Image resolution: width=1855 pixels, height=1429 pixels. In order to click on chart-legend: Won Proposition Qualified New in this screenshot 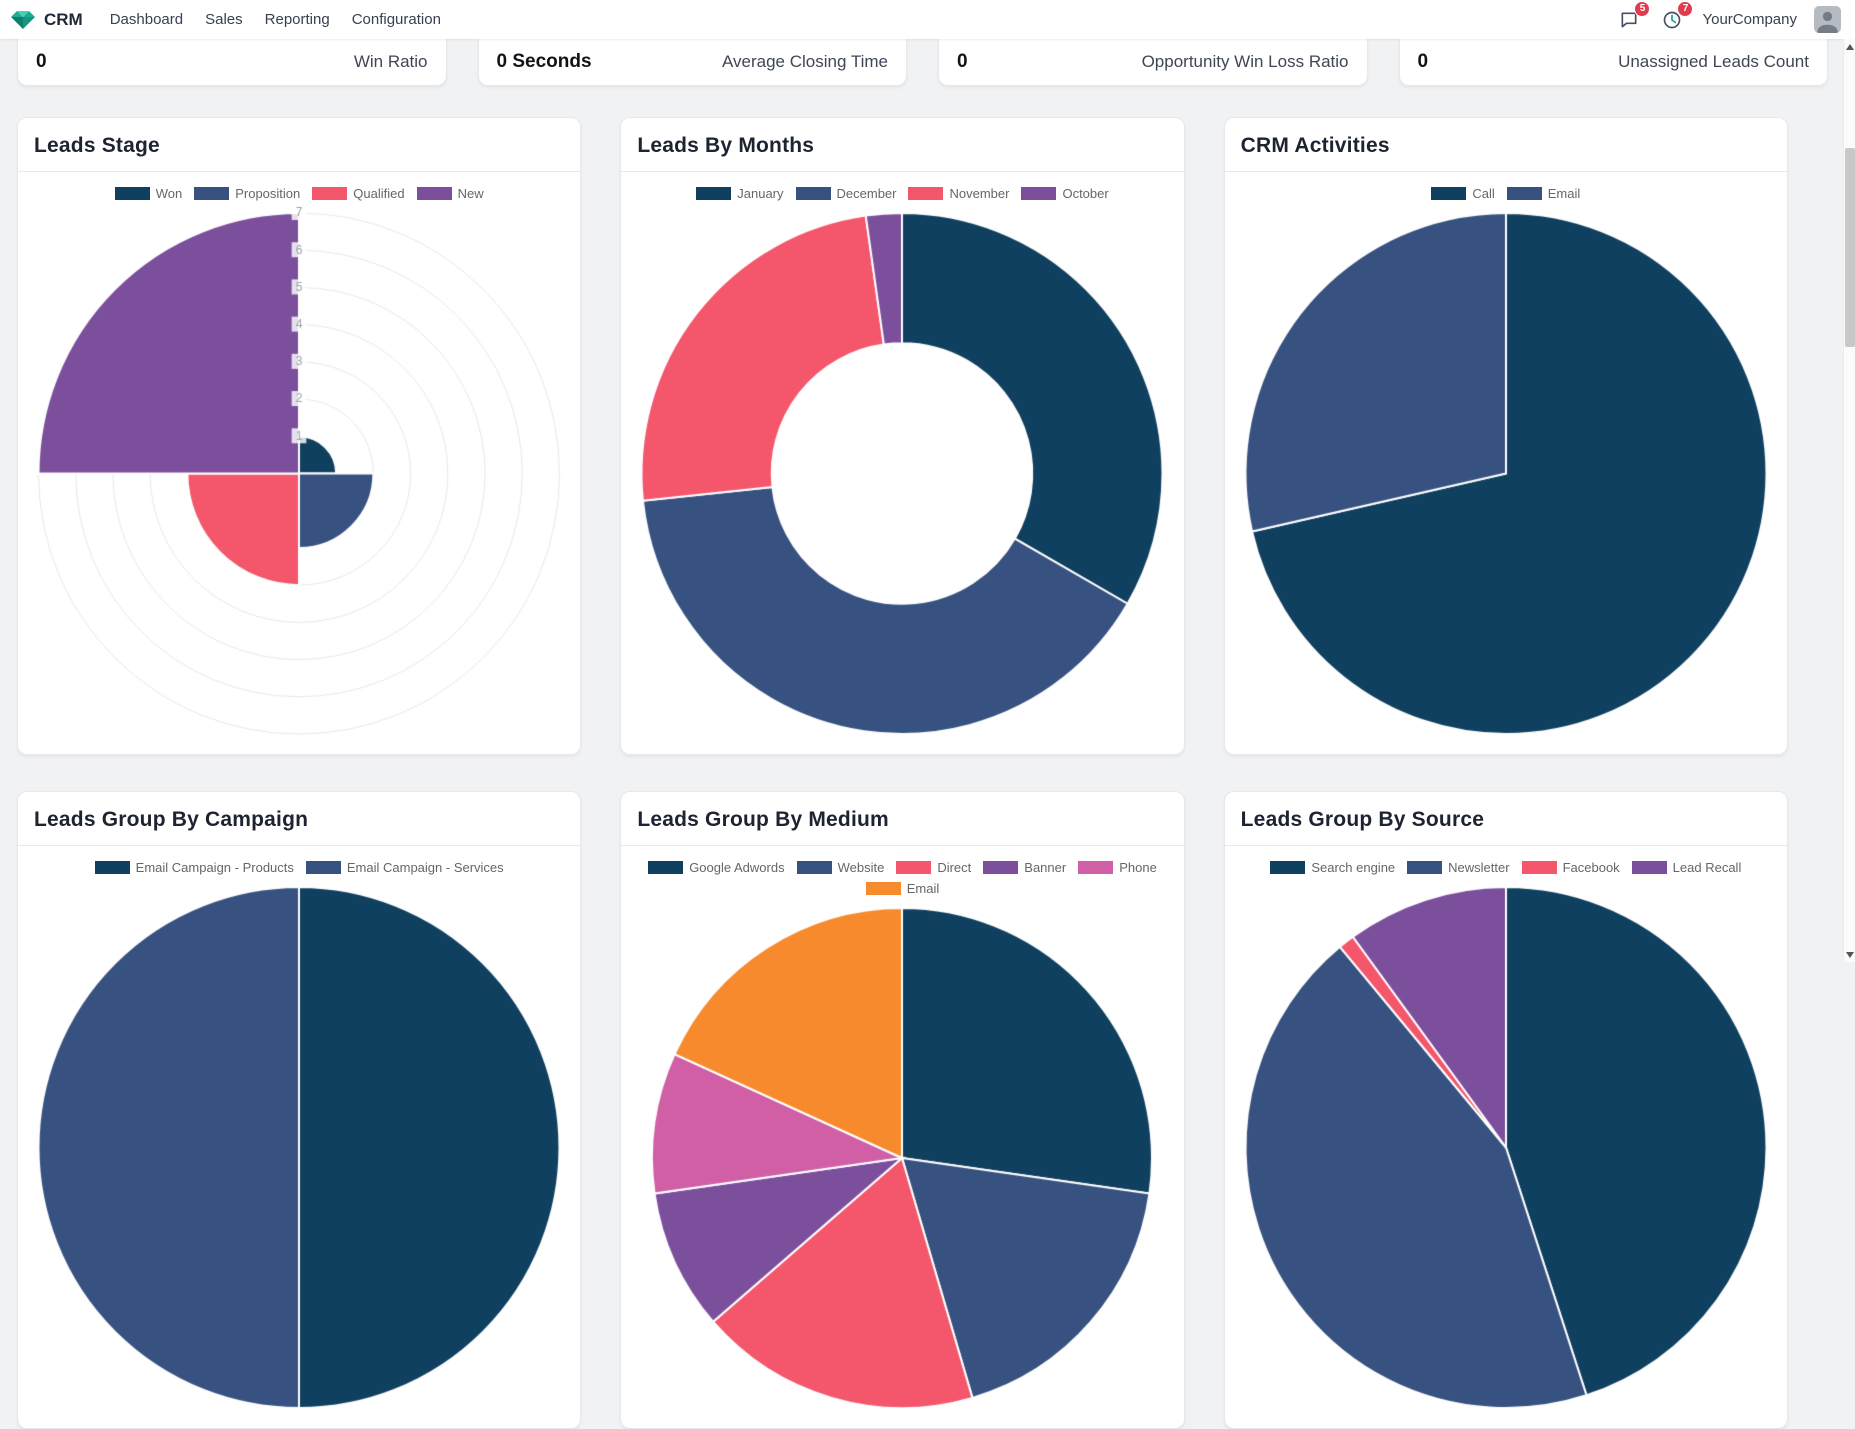, I will do `click(299, 193)`.